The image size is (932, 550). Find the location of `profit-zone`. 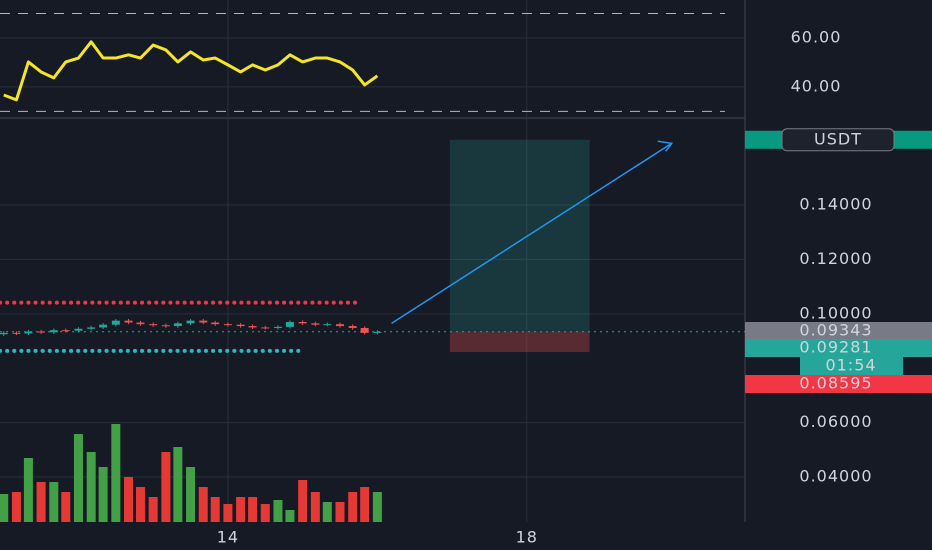

profit-zone is located at coordinates (519, 235).